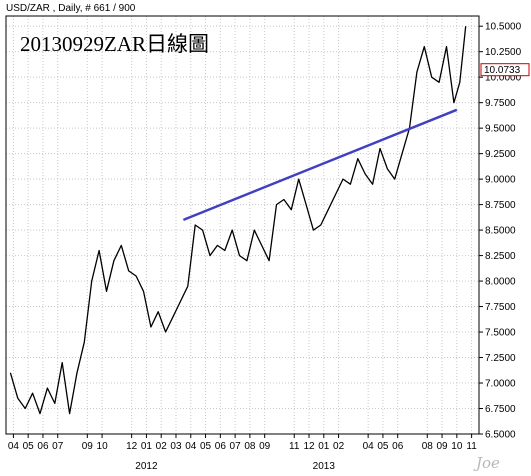 This screenshot has height=476, width=531. I want to click on y-tick-label: 10.2500, so click(503, 52).